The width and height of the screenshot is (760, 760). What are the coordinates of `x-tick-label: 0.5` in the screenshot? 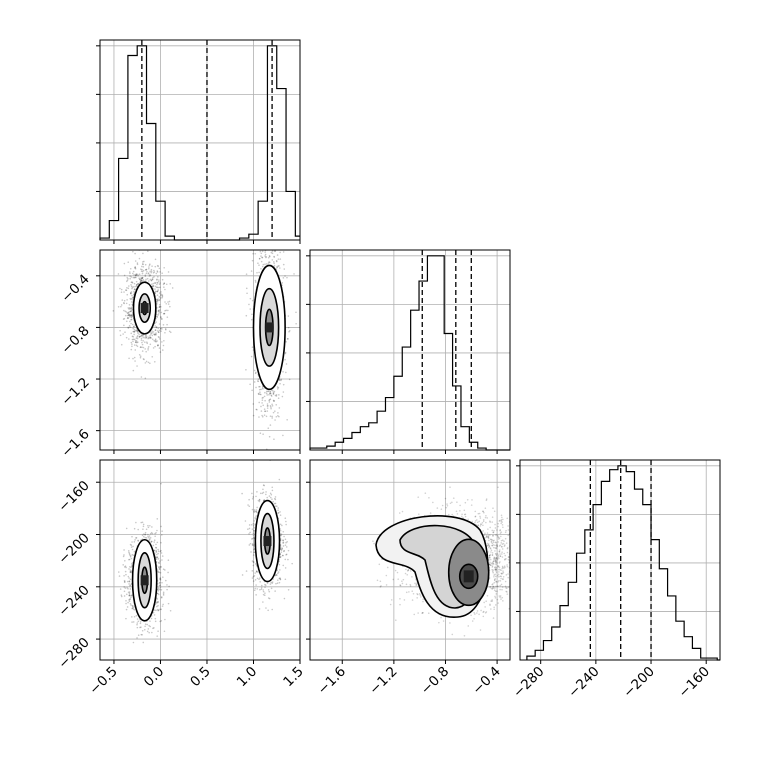 It's located at (200, 677).